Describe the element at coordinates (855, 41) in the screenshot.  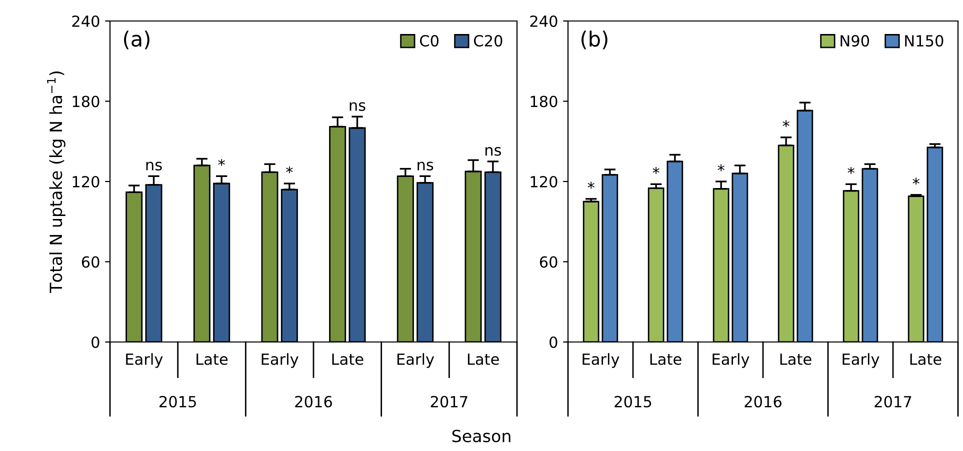
I see `legend-label: N90` at that location.